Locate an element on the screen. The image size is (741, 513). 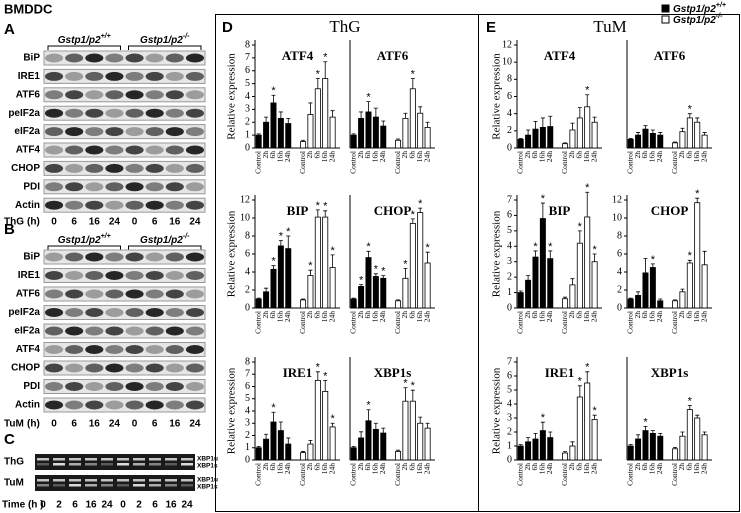
y-tick-label: 4 is located at coordinates (247, 271).